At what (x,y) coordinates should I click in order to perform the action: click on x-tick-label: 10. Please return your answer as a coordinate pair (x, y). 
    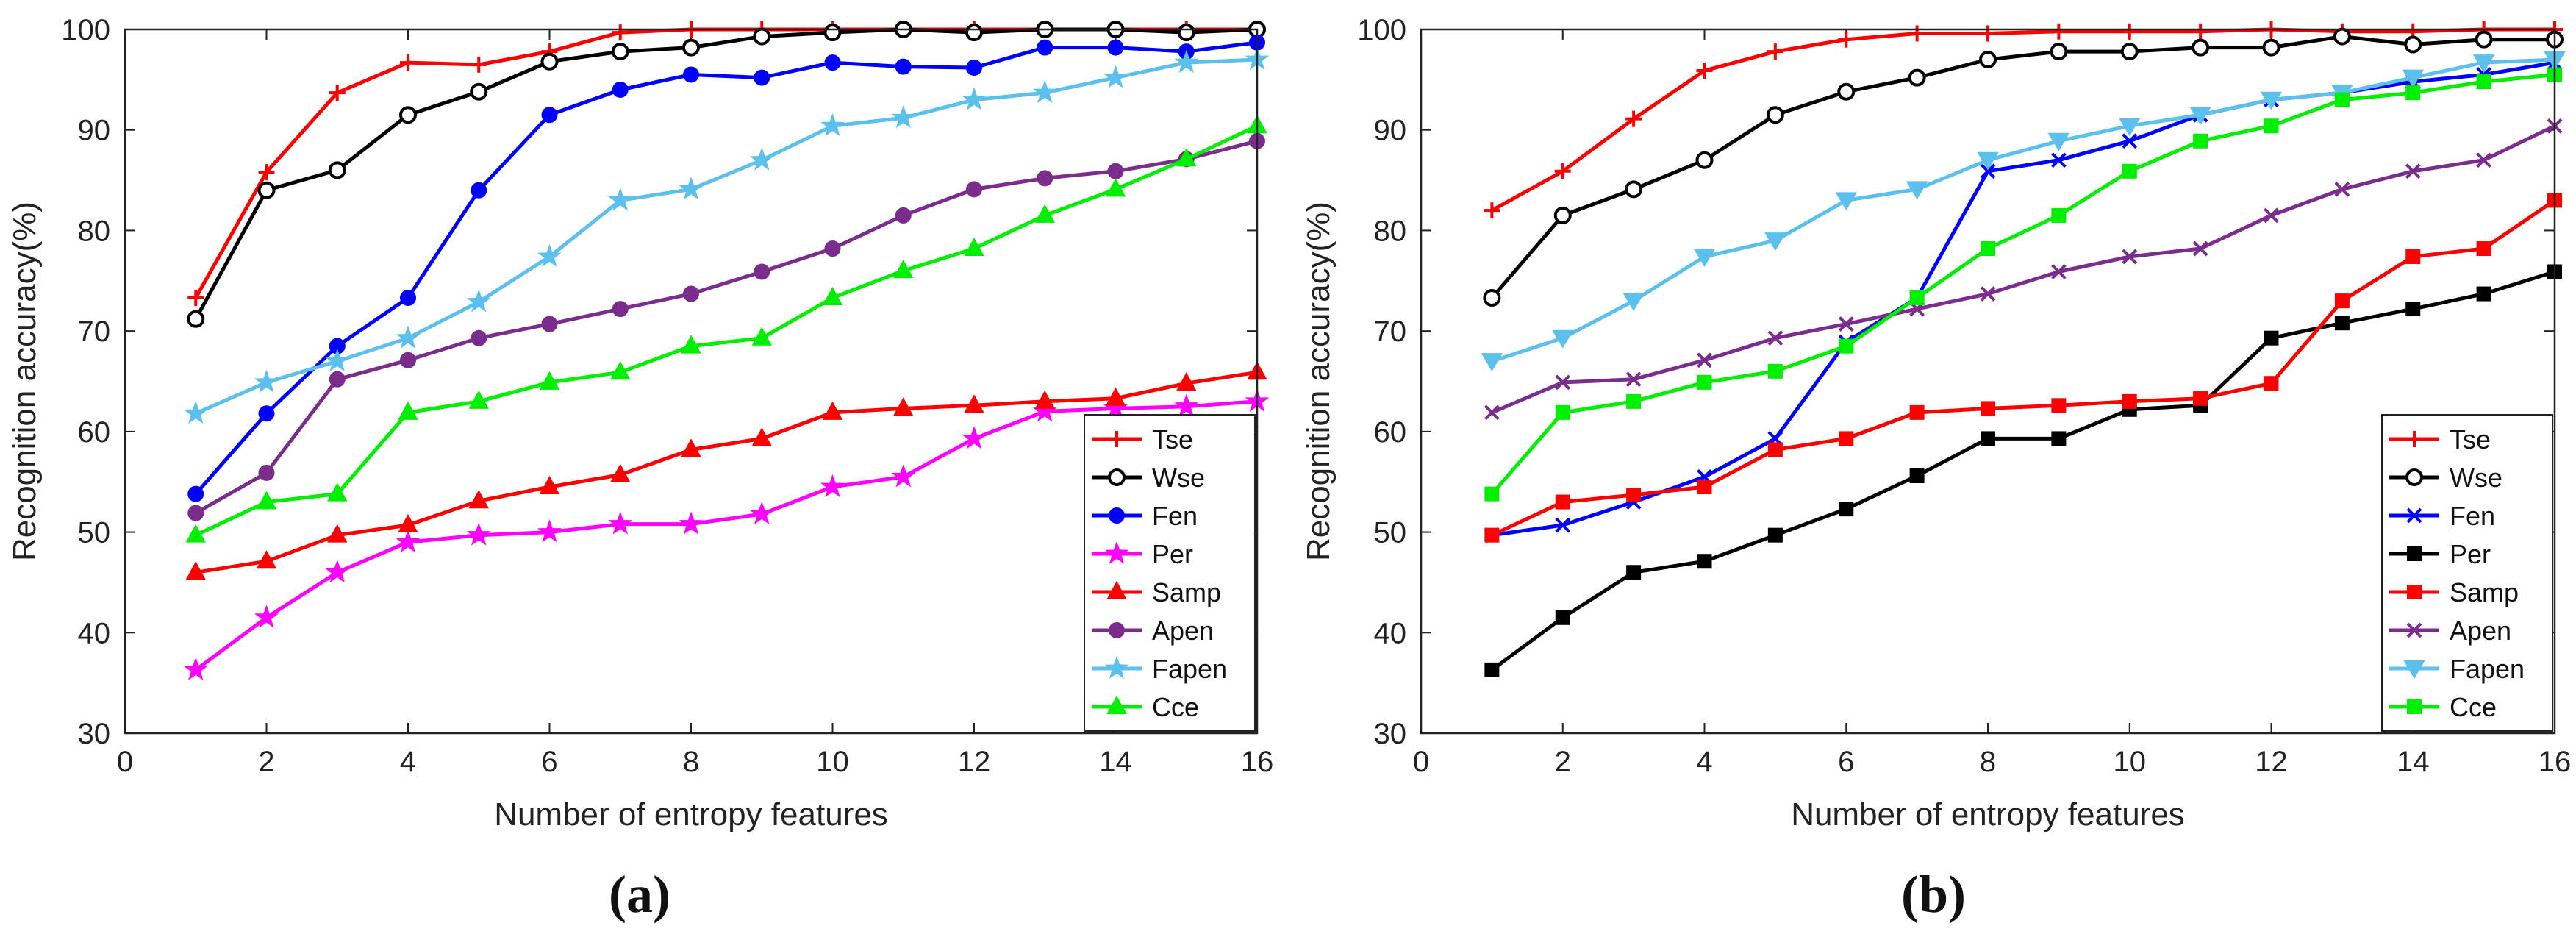
    Looking at the image, I should click on (2130, 762).